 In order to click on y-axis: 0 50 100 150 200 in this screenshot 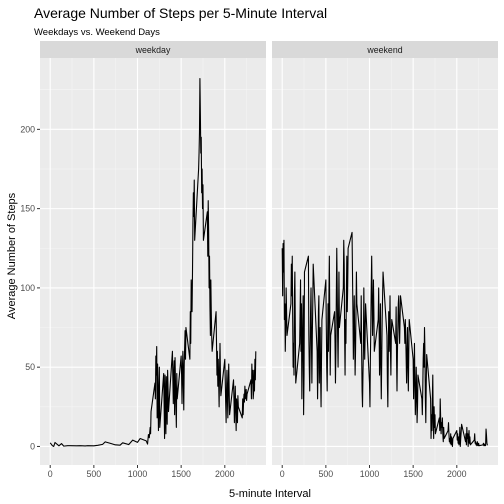, I will do `click(30, 287)`.